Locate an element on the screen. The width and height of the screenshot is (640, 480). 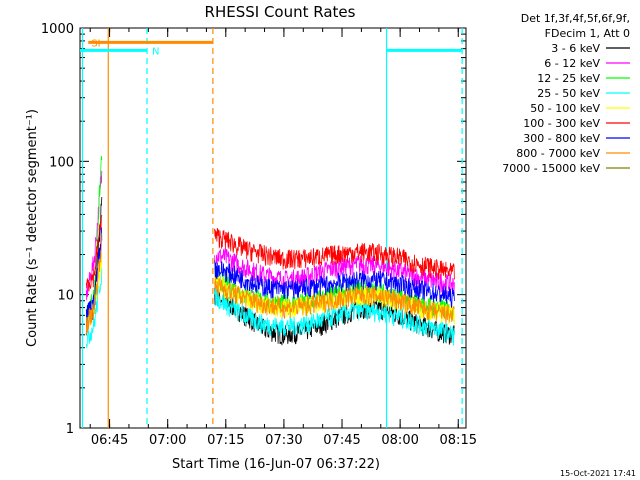
x-tick-label: 08:15 is located at coordinates (458, 440).